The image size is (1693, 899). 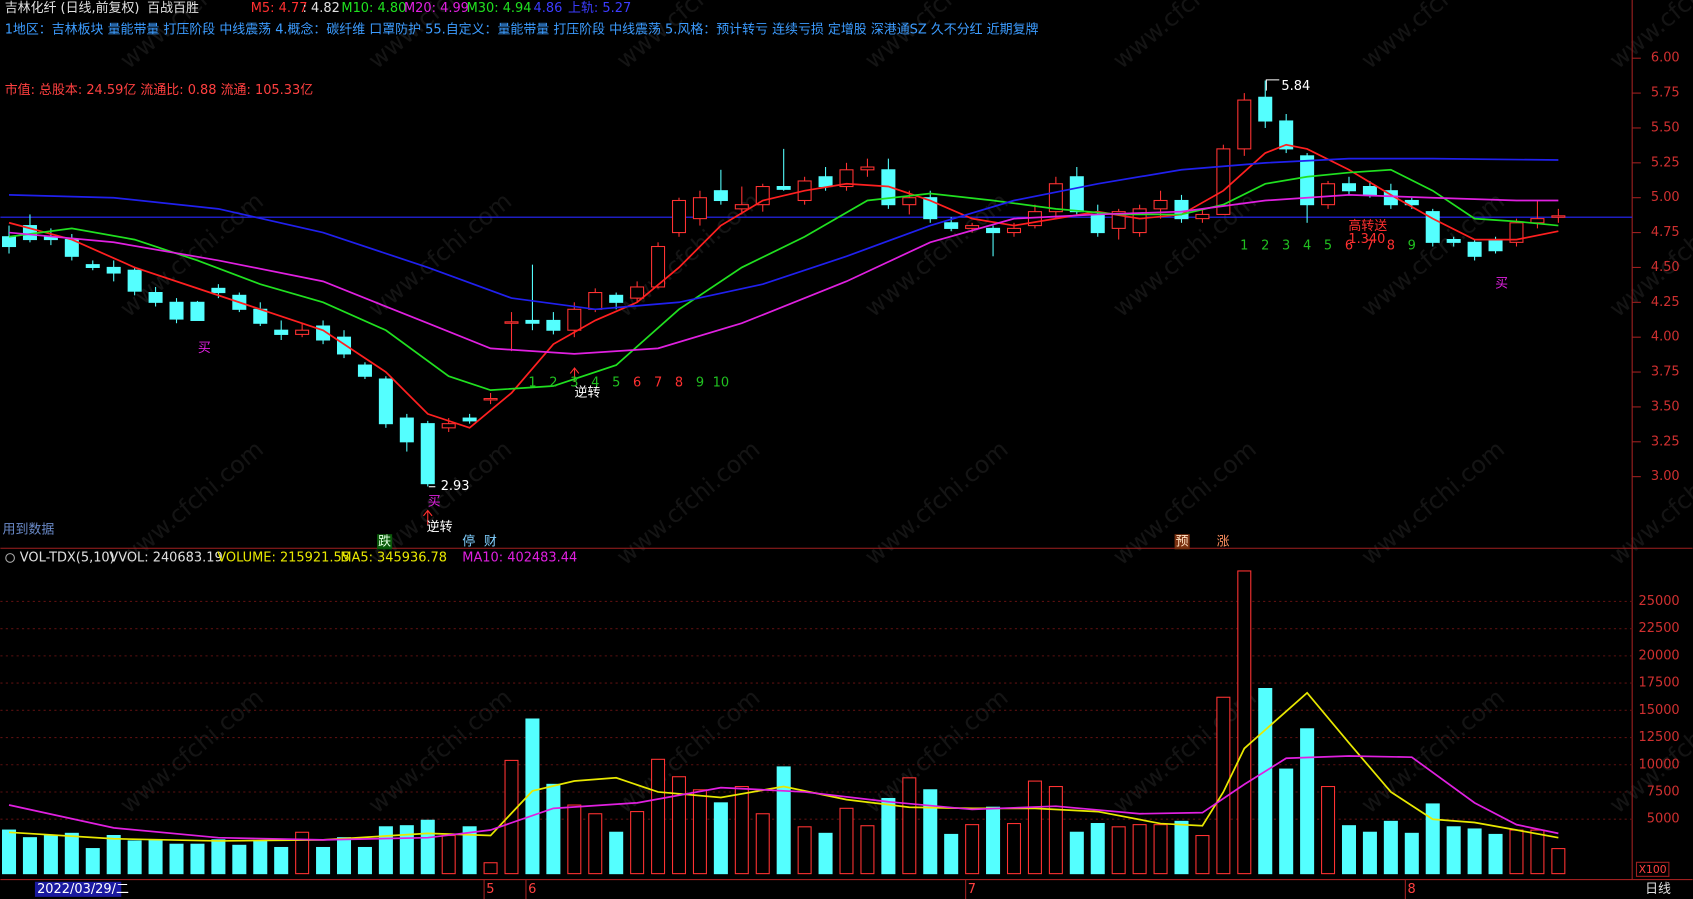 What do you see at coordinates (1411, 889) in the screenshot?
I see `x-tick-label: 8` at bounding box center [1411, 889].